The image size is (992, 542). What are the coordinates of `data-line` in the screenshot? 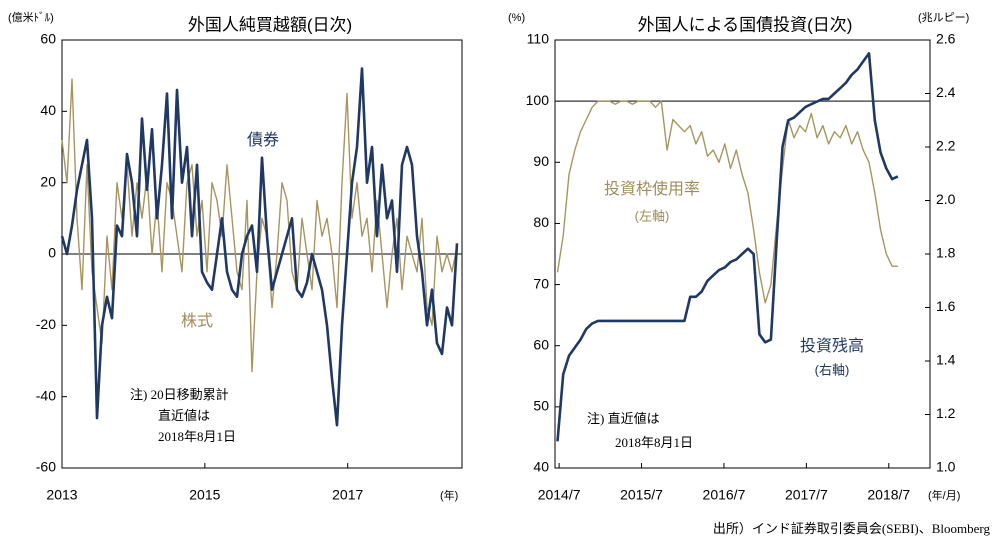 It's located at (727, 202).